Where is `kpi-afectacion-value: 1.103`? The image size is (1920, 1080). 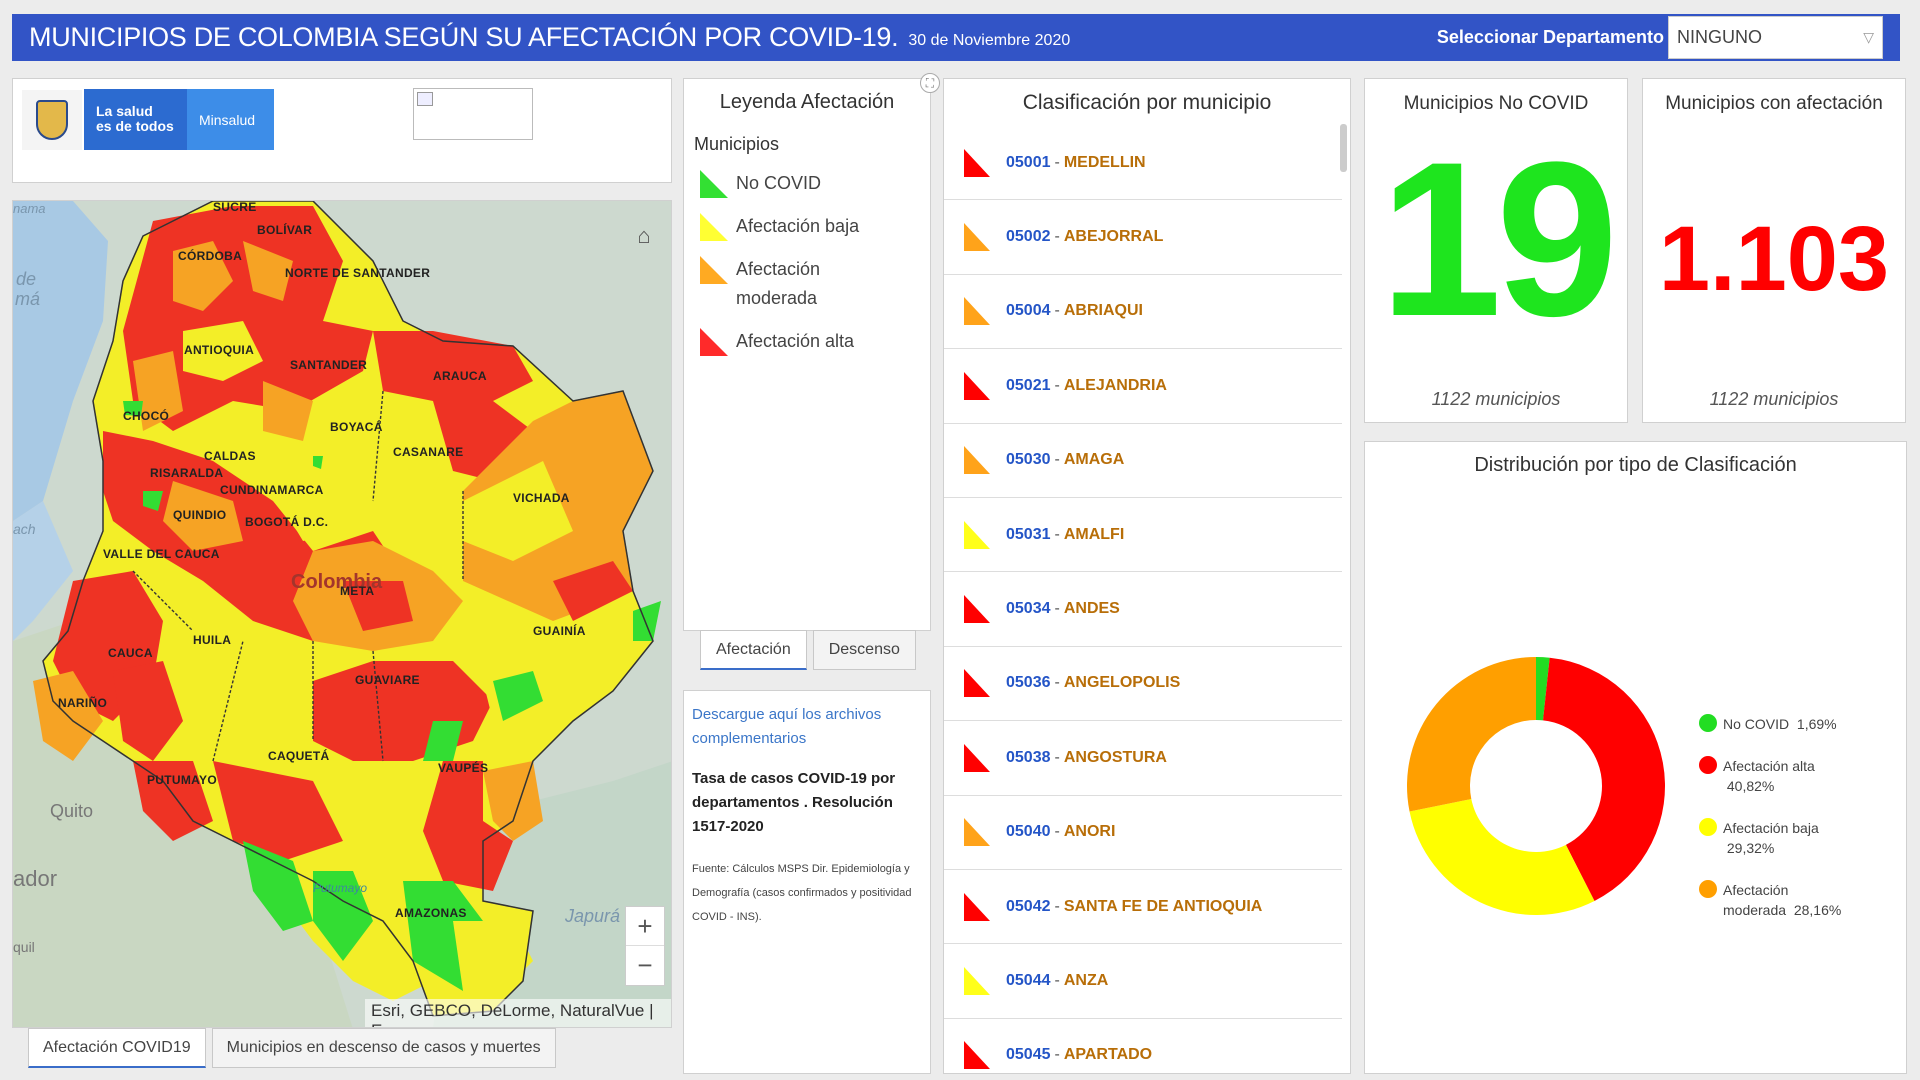 kpi-afectacion-value: 1.103 is located at coordinates (1774, 259).